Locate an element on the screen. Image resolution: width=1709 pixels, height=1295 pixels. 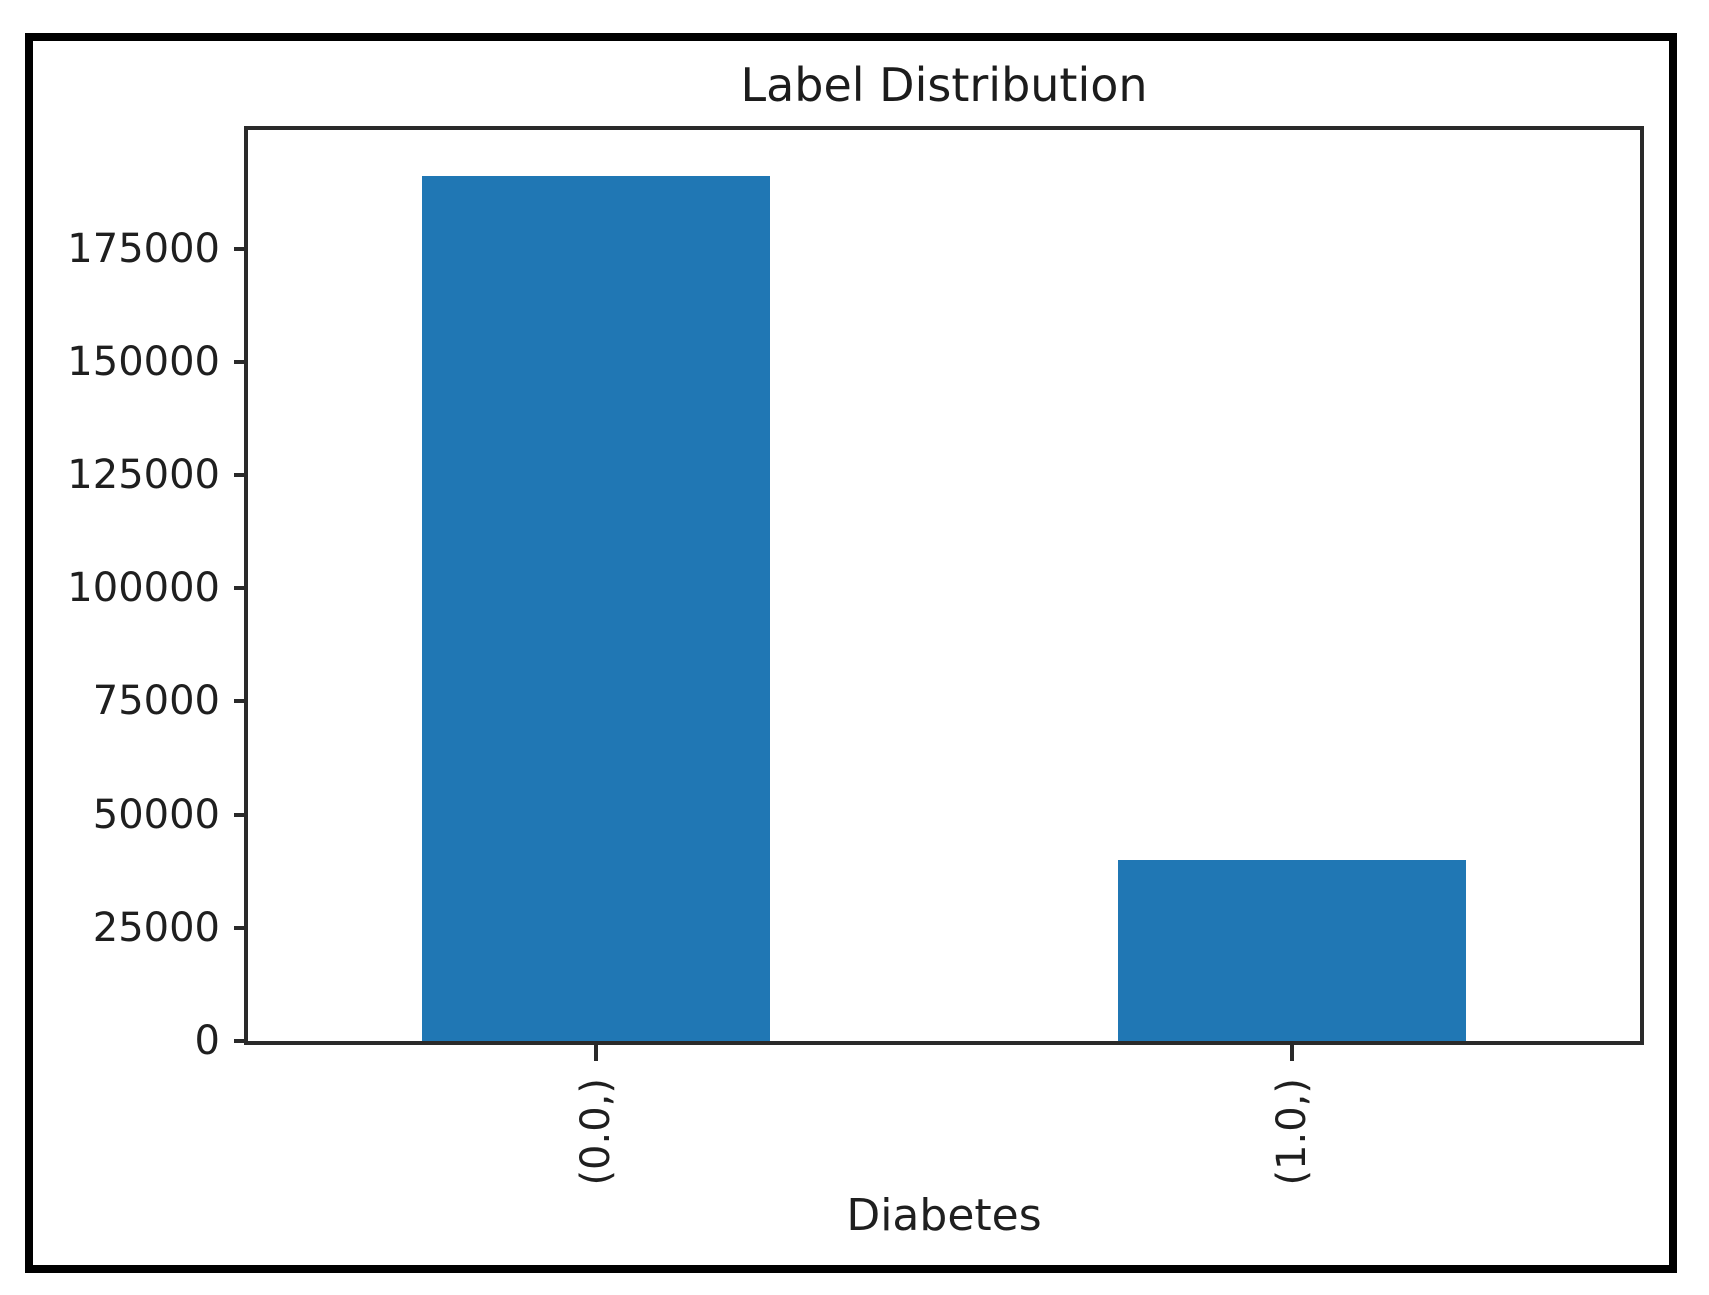
y-tick-label-0: 0 is located at coordinates (207, 1041).